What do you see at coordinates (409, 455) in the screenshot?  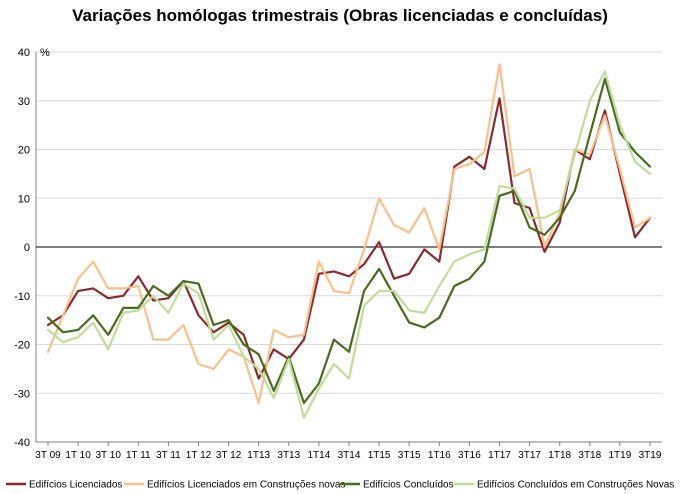 I see `x-tick-label: 3T15` at bounding box center [409, 455].